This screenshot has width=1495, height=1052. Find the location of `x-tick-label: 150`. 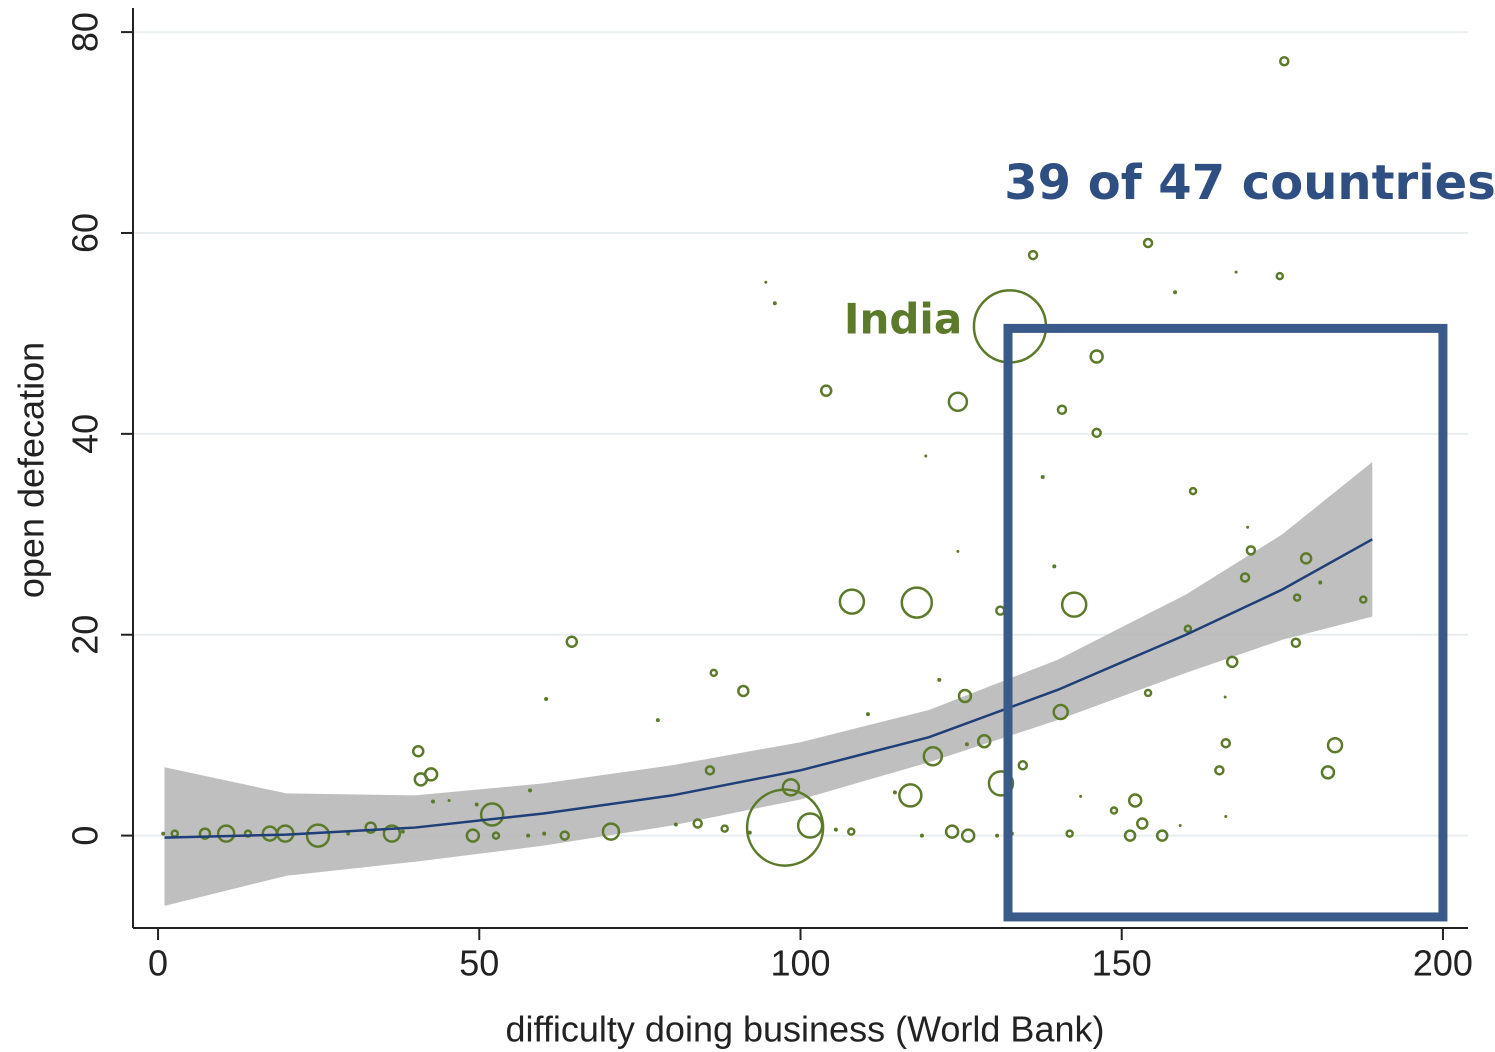

x-tick-label: 150 is located at coordinates (1122, 963).